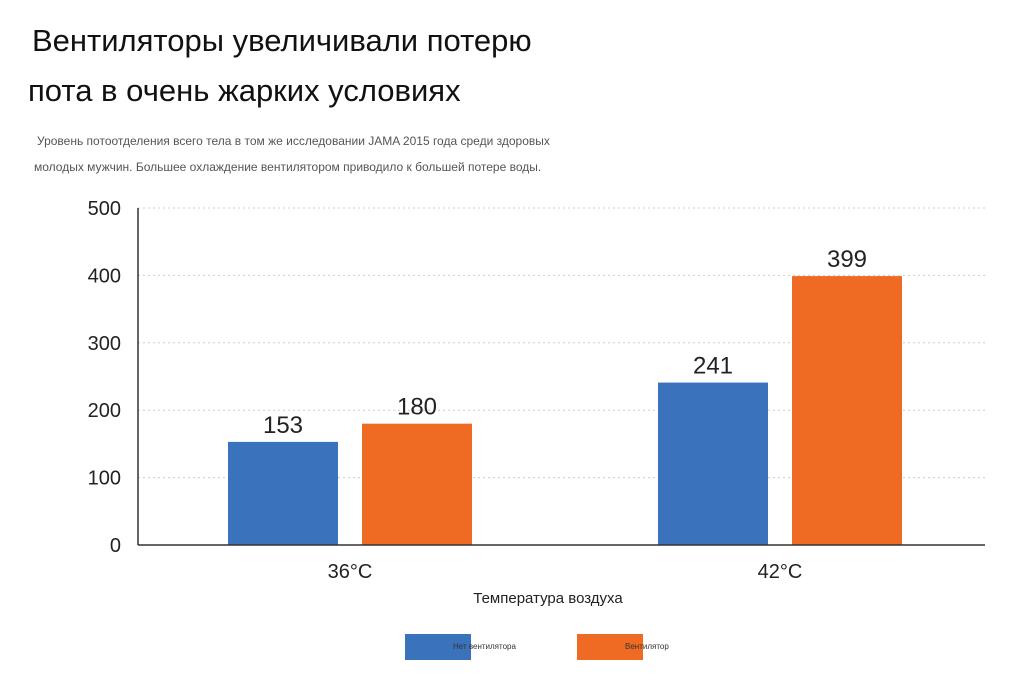  I want to click on y-tick-label-100: 100, so click(104, 479).